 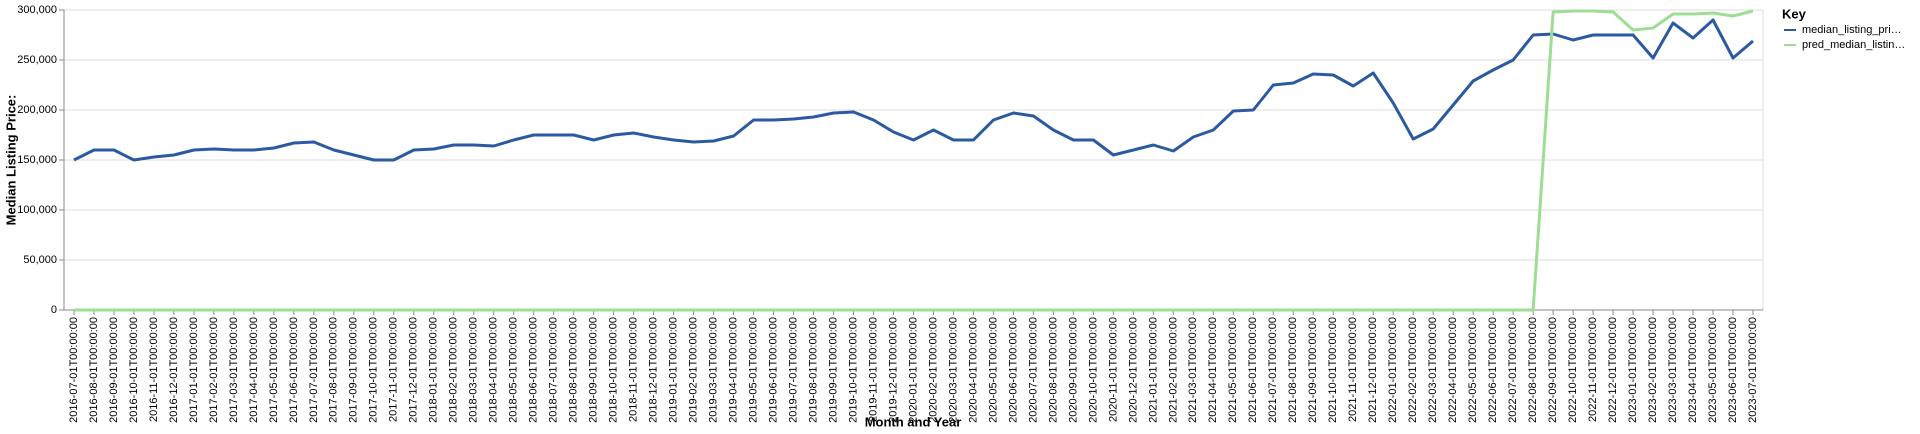 I want to click on x-tick-label: 2018-11-01T00:00:00, so click(x=634, y=369).